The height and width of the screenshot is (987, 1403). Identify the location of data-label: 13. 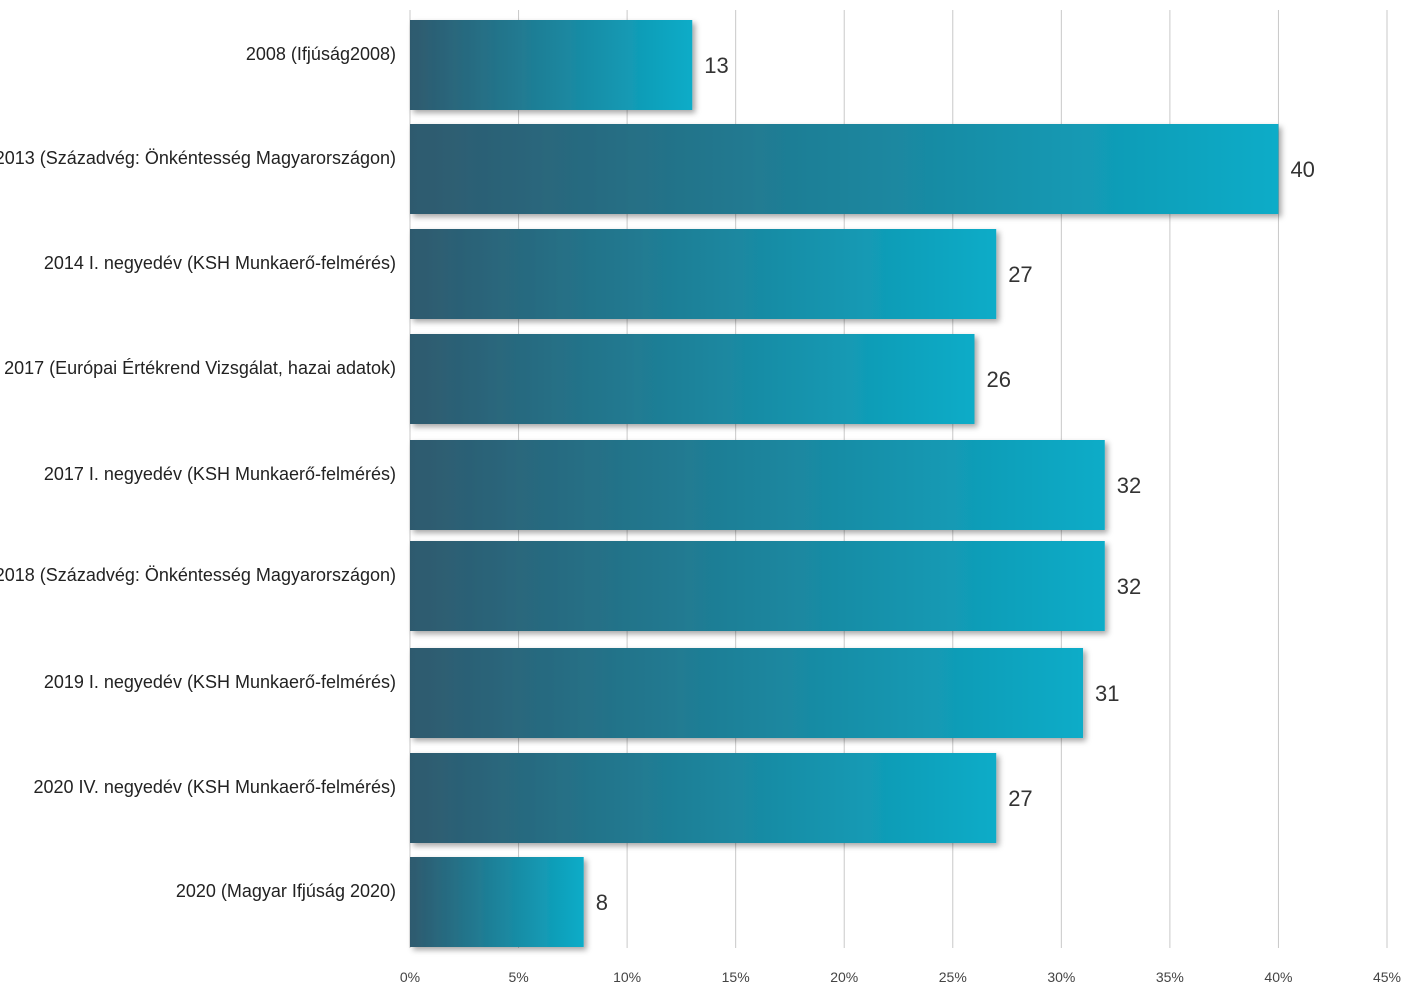
(716, 65).